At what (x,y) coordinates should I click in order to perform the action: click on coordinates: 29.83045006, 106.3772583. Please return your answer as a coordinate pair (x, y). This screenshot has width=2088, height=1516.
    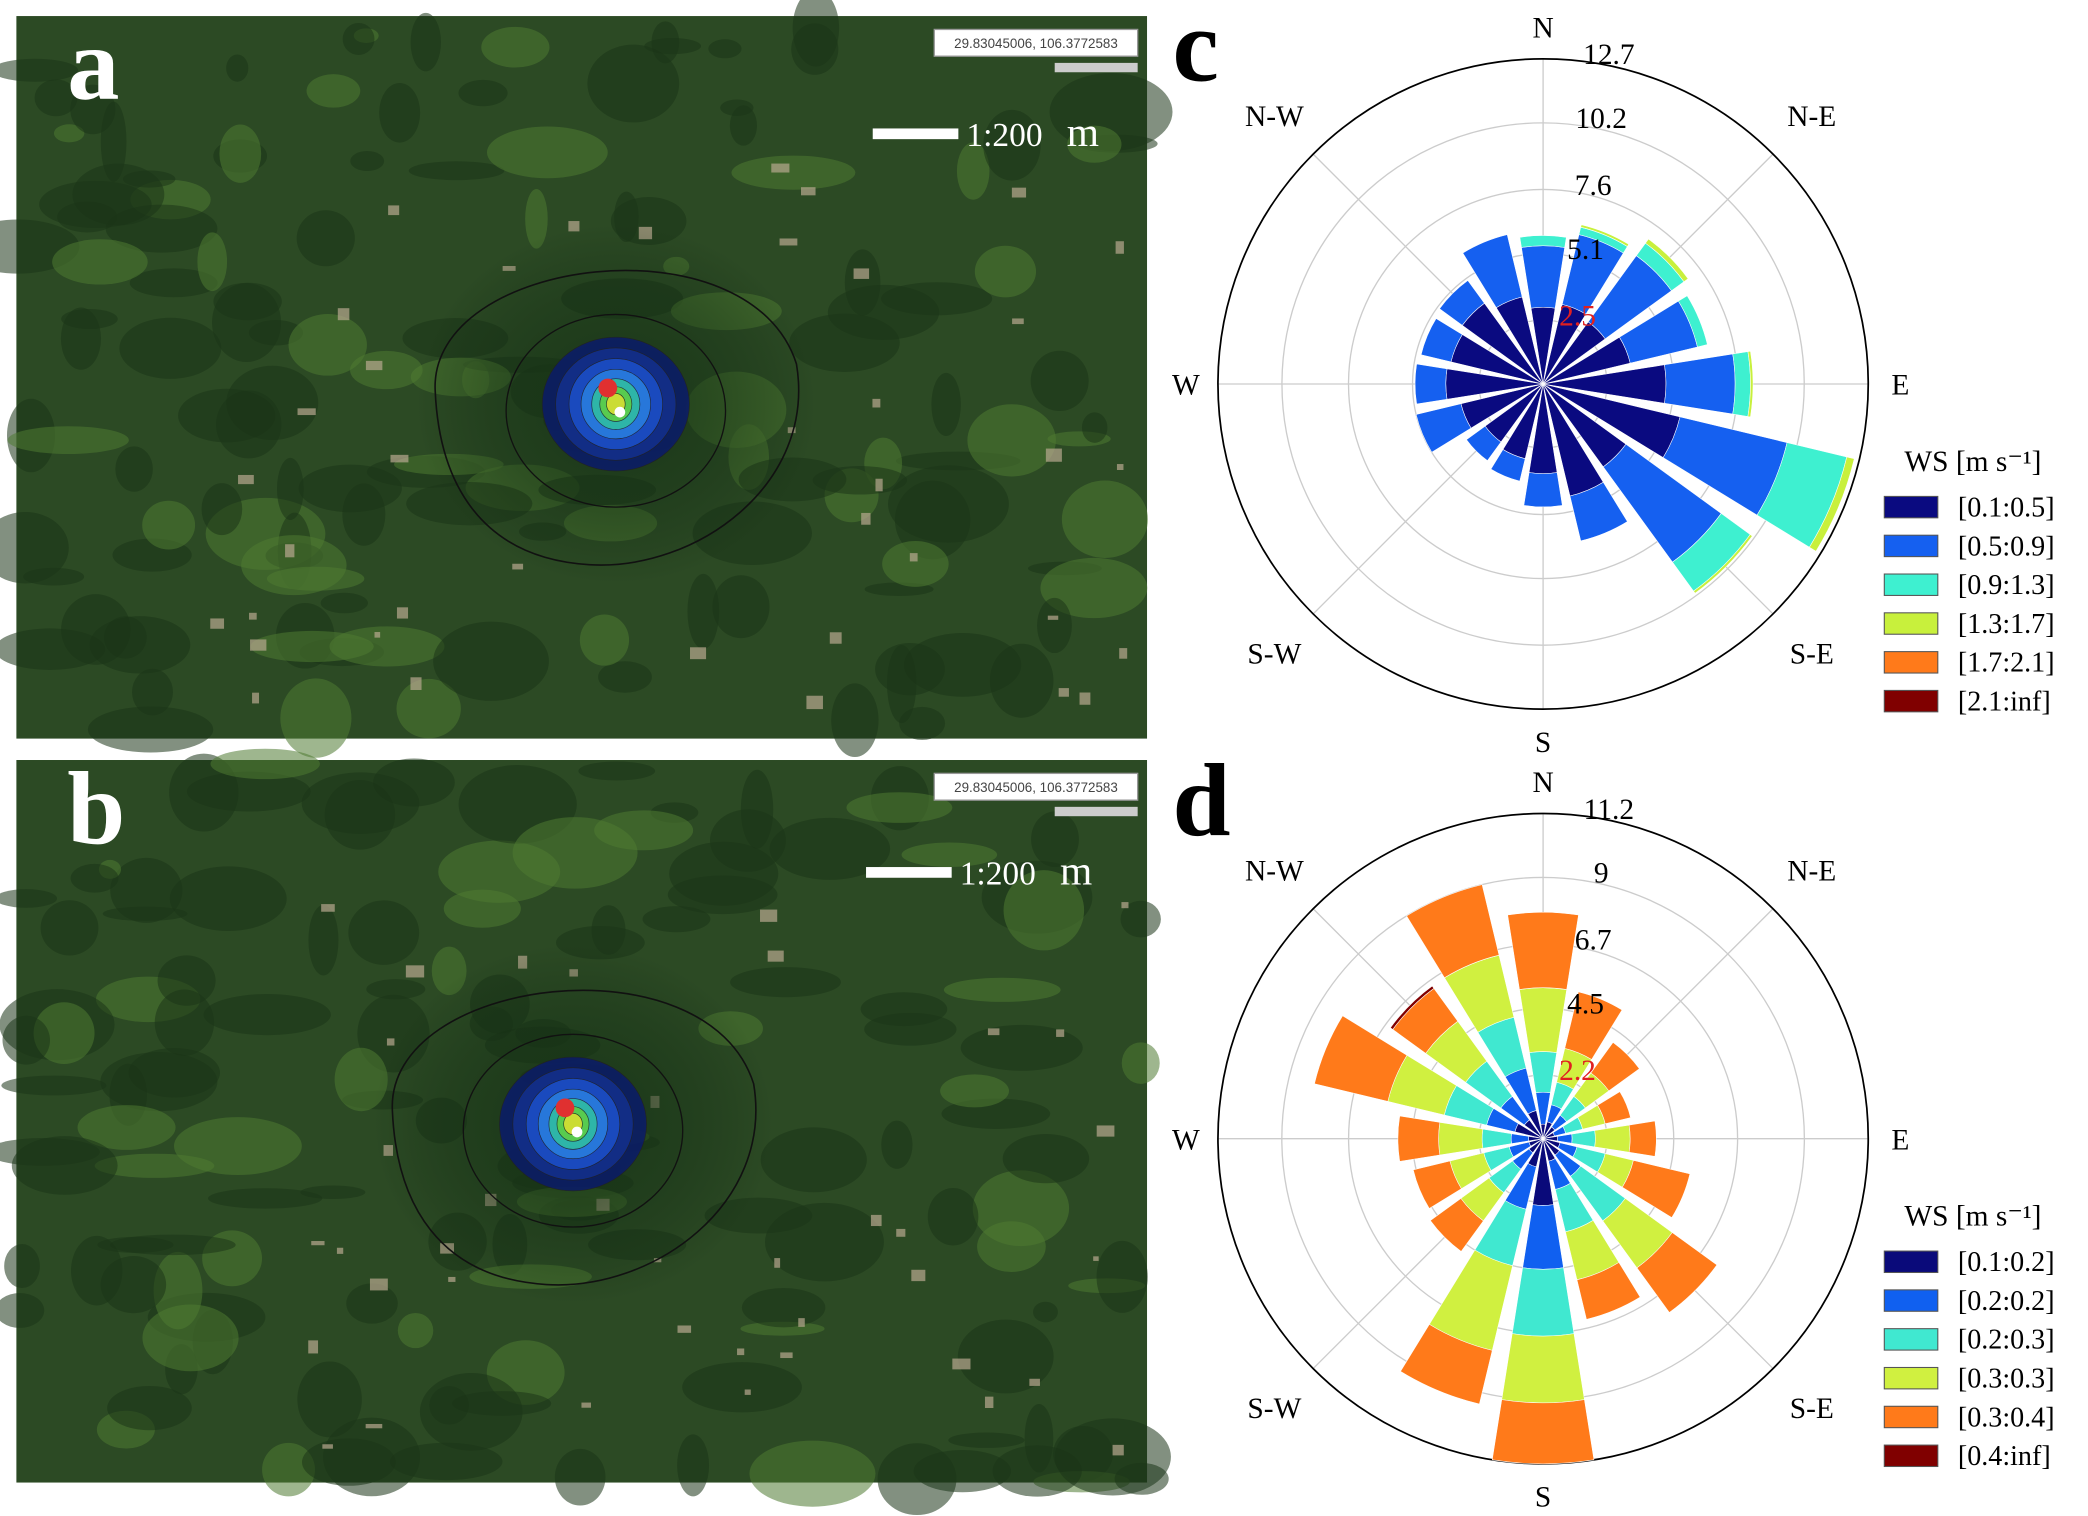
    Looking at the image, I should click on (1036, 43).